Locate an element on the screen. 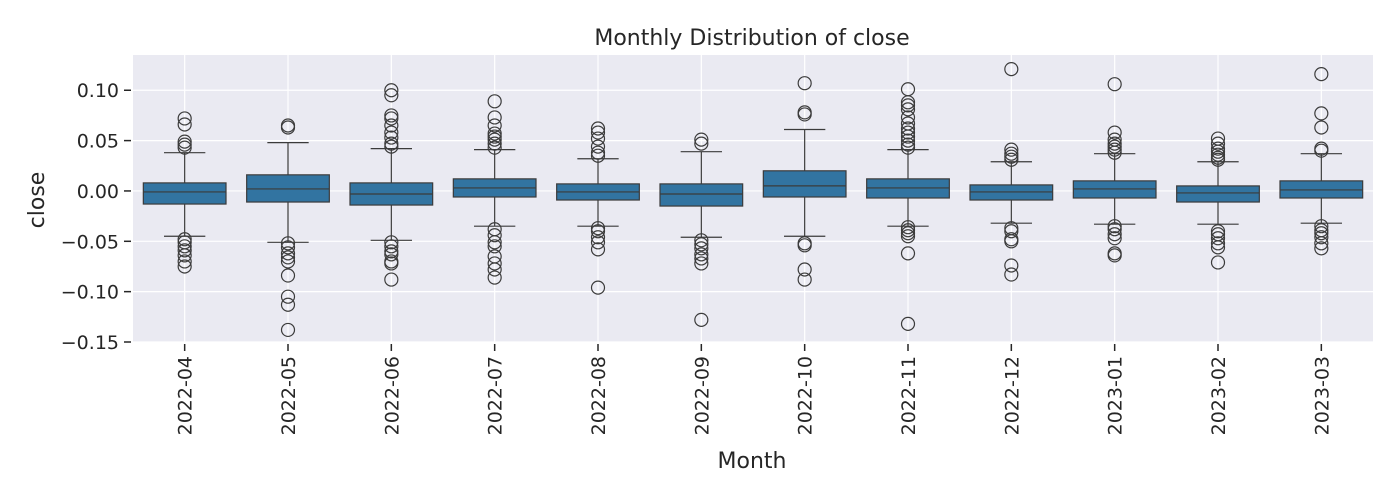 This screenshot has width=1400, height=500. x-tick-label: 2022-09 is located at coordinates (702, 395).